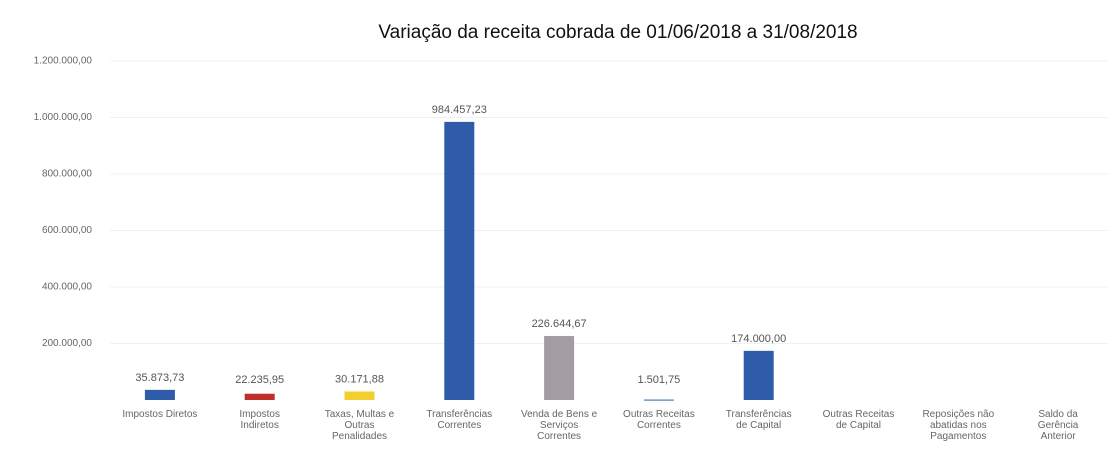 This screenshot has height=452, width=1112. Describe the element at coordinates (67, 343) in the screenshot. I see `y-tick-label: 200.000,00` at that location.